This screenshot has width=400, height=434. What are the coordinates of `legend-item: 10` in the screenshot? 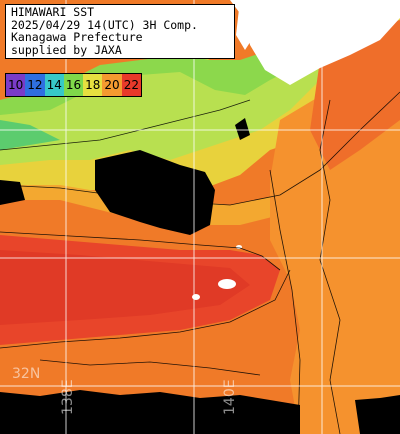 It's located at (16, 85).